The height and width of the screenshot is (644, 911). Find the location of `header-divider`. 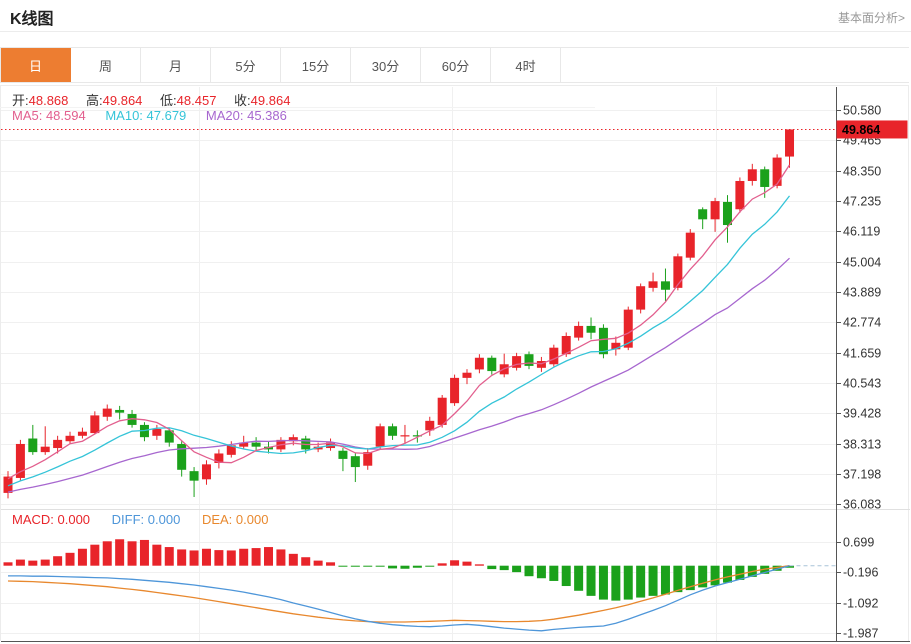

header-divider is located at coordinates (455, 31).